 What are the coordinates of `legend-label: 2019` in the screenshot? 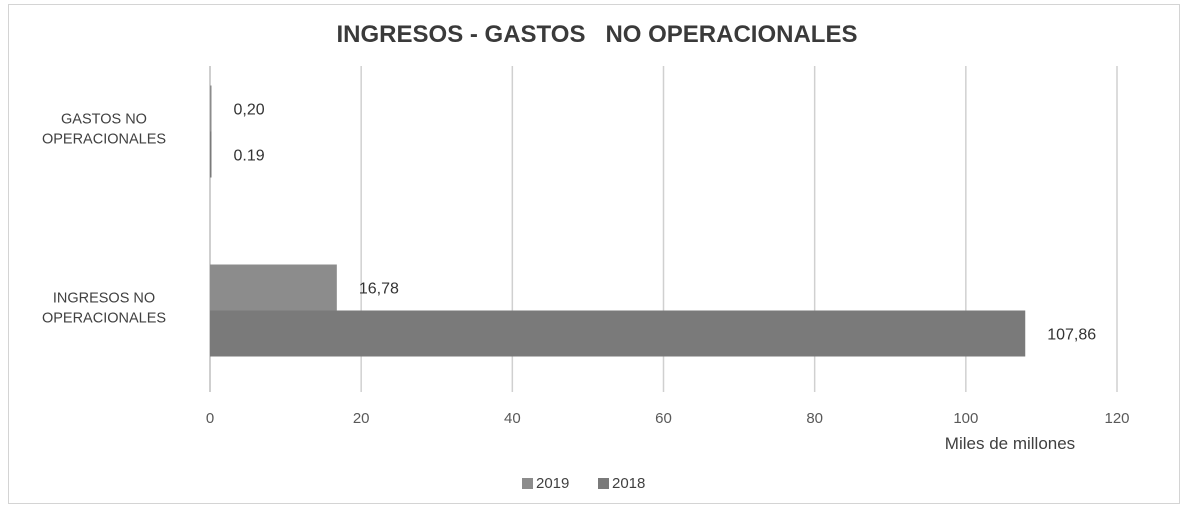 It's located at (552, 483).